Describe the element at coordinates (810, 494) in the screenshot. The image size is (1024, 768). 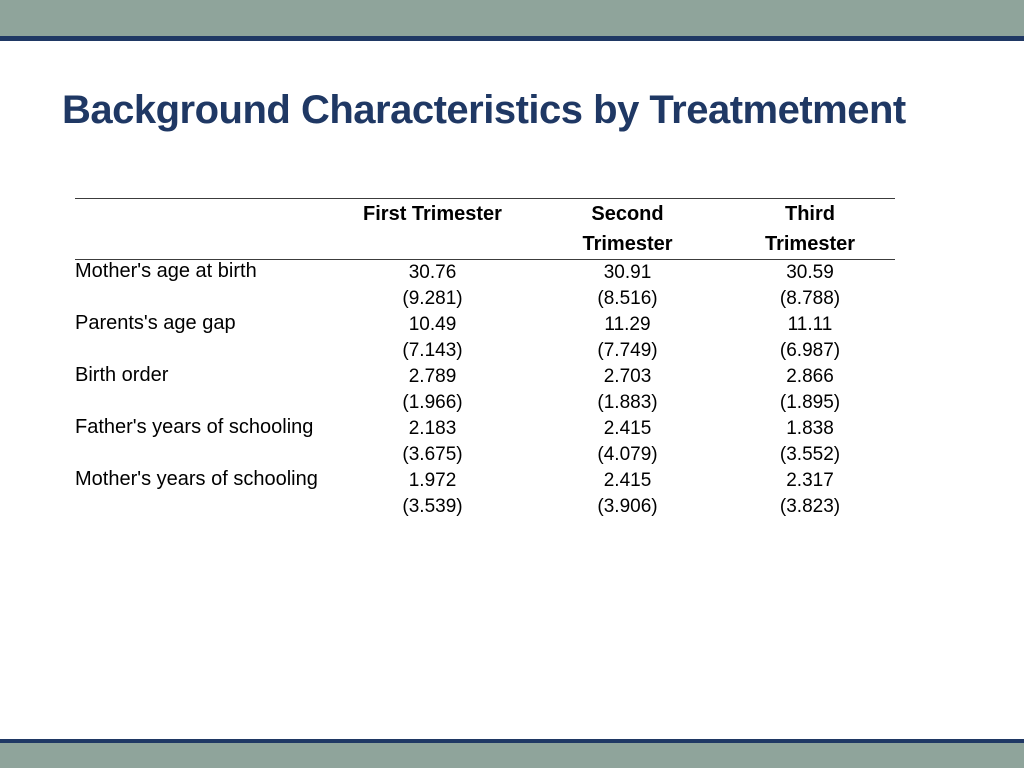
I see `cell-third: 2.317 (3.823)` at that location.